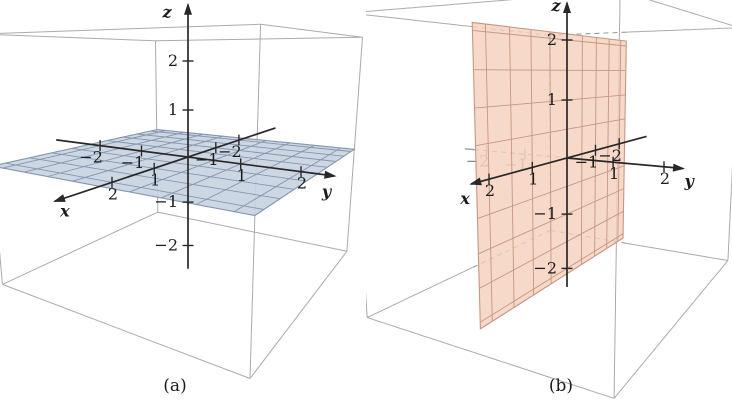  What do you see at coordinates (175, 386) in the screenshot?
I see `caption-a: (a)` at bounding box center [175, 386].